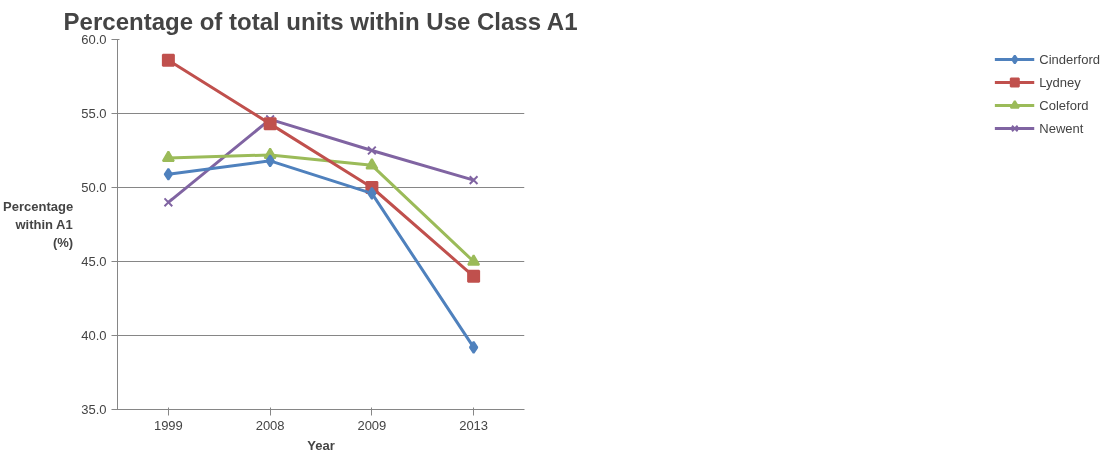  Describe the element at coordinates (168, 425) in the screenshot. I see `x-tick-label: 1999` at that location.